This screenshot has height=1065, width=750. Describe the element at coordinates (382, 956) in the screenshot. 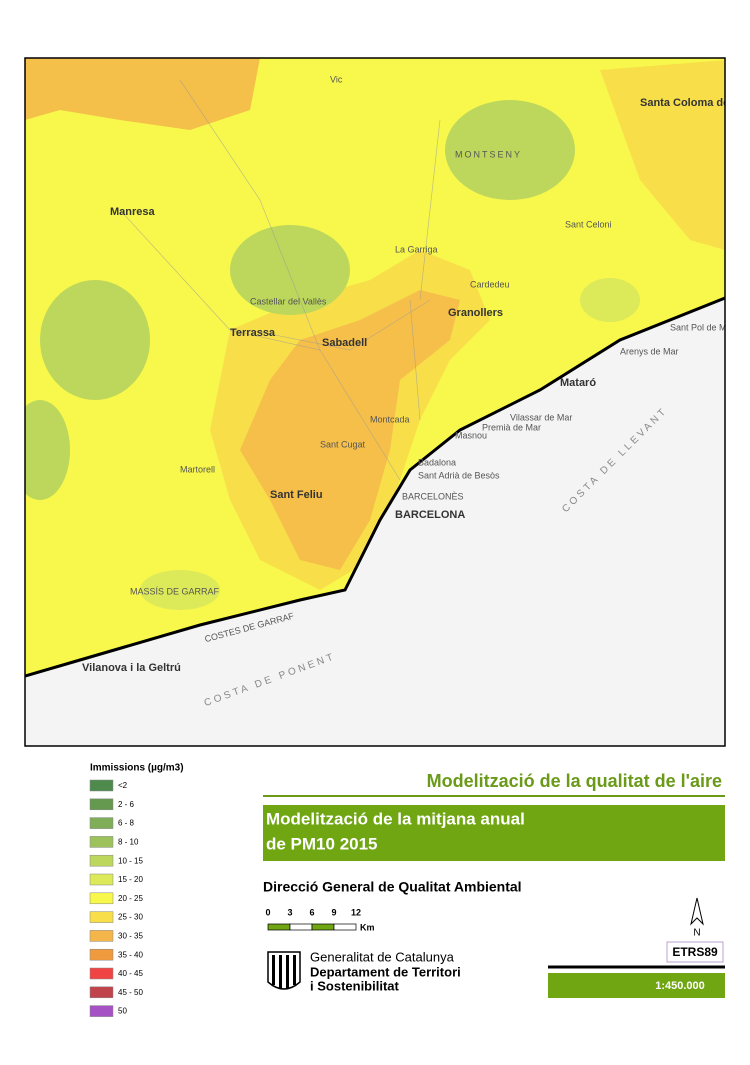

I see `logo-text: Generalitat de Catalunya` at that location.